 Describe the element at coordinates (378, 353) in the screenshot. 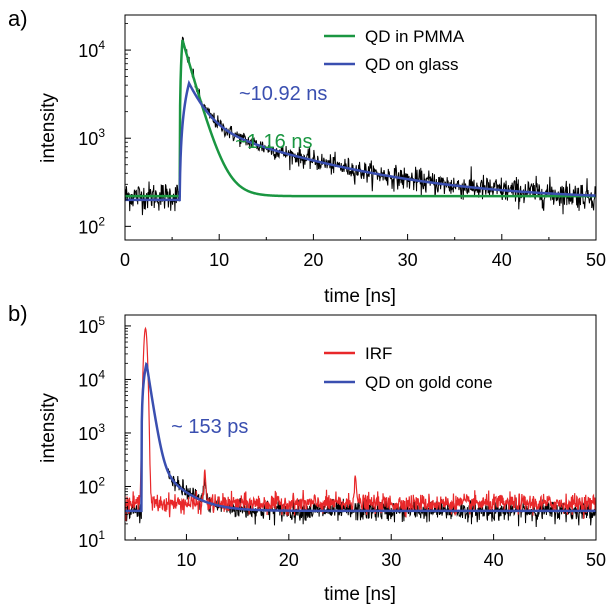

I see `legend-label-irf: IRF` at that location.